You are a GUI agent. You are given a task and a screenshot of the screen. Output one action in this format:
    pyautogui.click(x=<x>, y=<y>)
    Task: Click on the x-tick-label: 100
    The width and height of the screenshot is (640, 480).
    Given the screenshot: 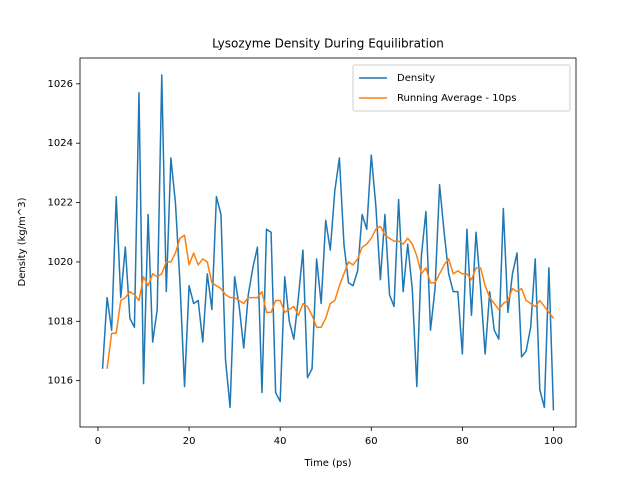 What is the action you would take?
    pyautogui.click(x=553, y=441)
    